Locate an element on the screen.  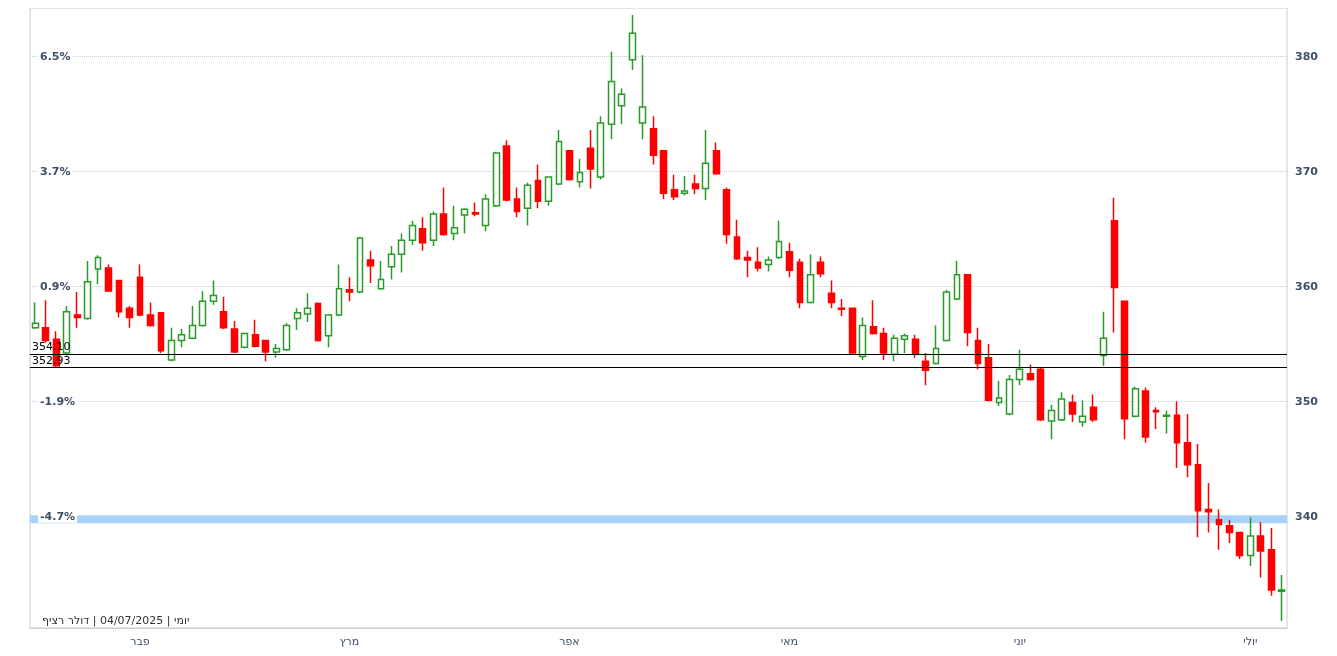
x-tick-label: יולי is located at coordinates (1250, 641).